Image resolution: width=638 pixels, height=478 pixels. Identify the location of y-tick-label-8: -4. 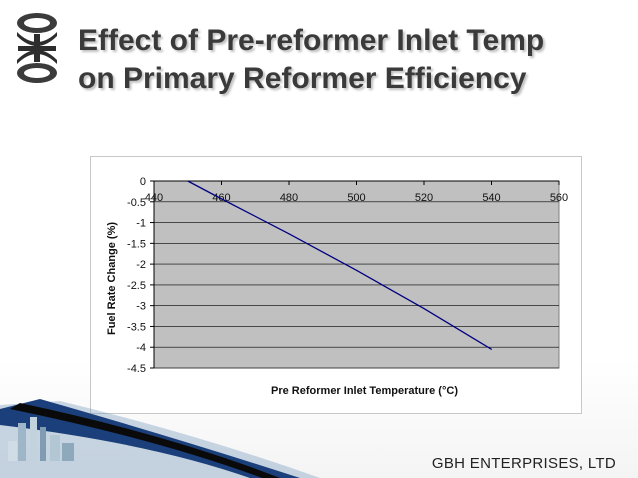
(141, 348).